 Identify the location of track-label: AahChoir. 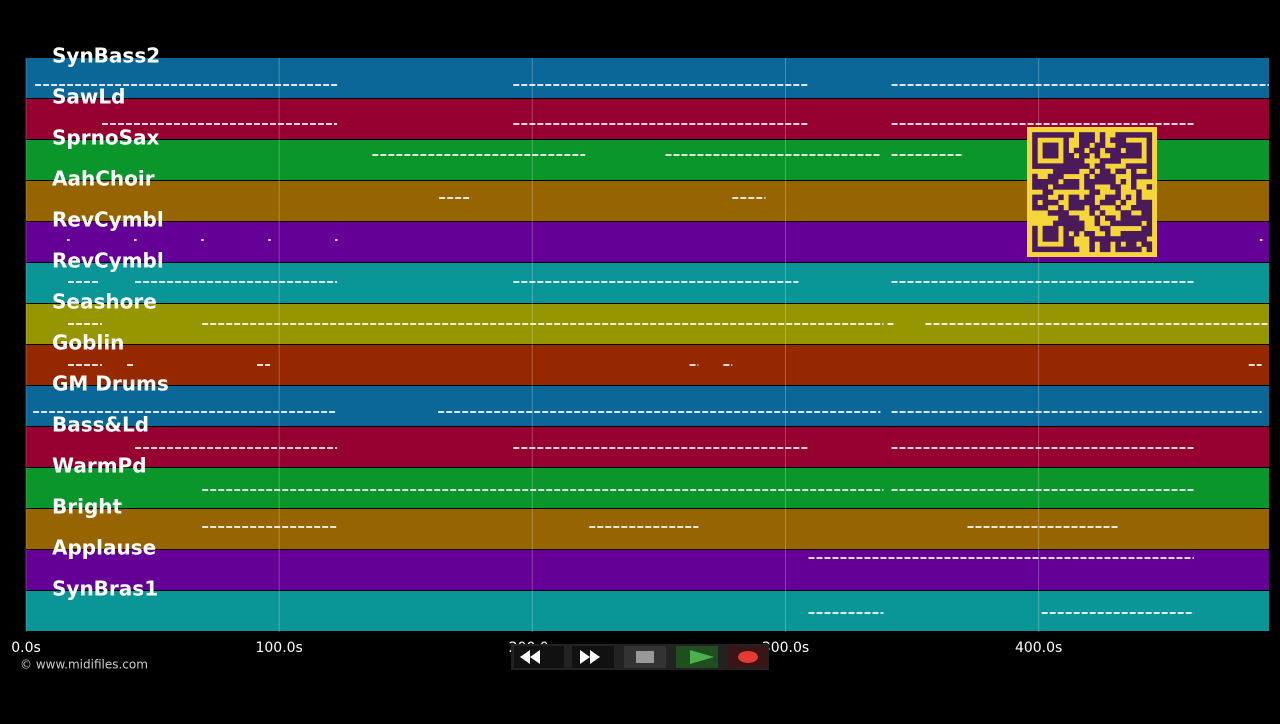
(103, 179).